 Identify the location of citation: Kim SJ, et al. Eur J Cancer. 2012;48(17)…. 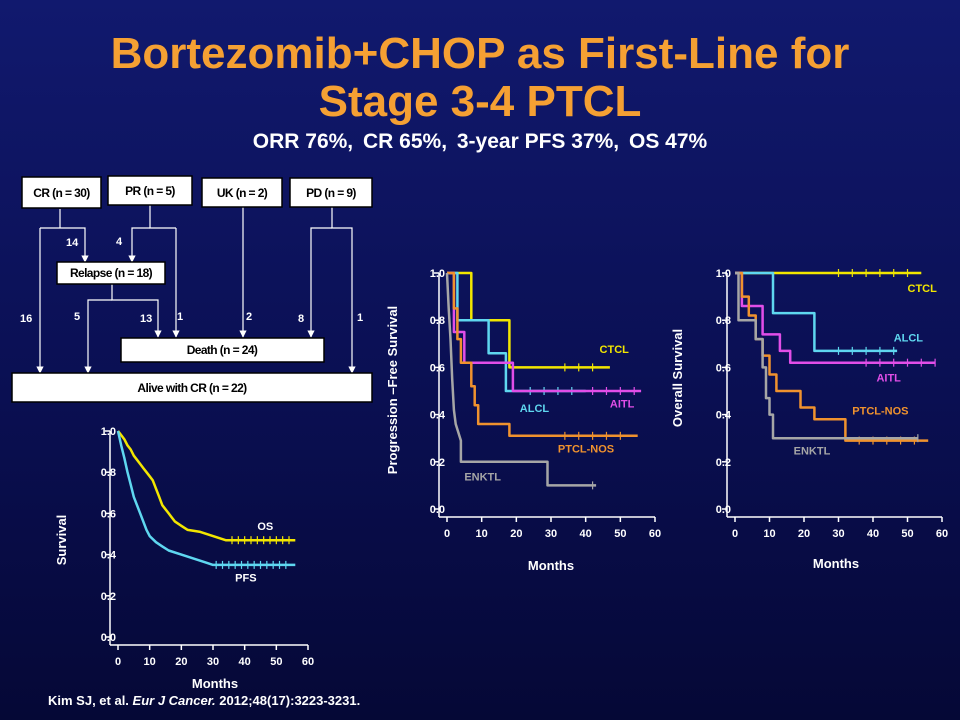
(204, 700).